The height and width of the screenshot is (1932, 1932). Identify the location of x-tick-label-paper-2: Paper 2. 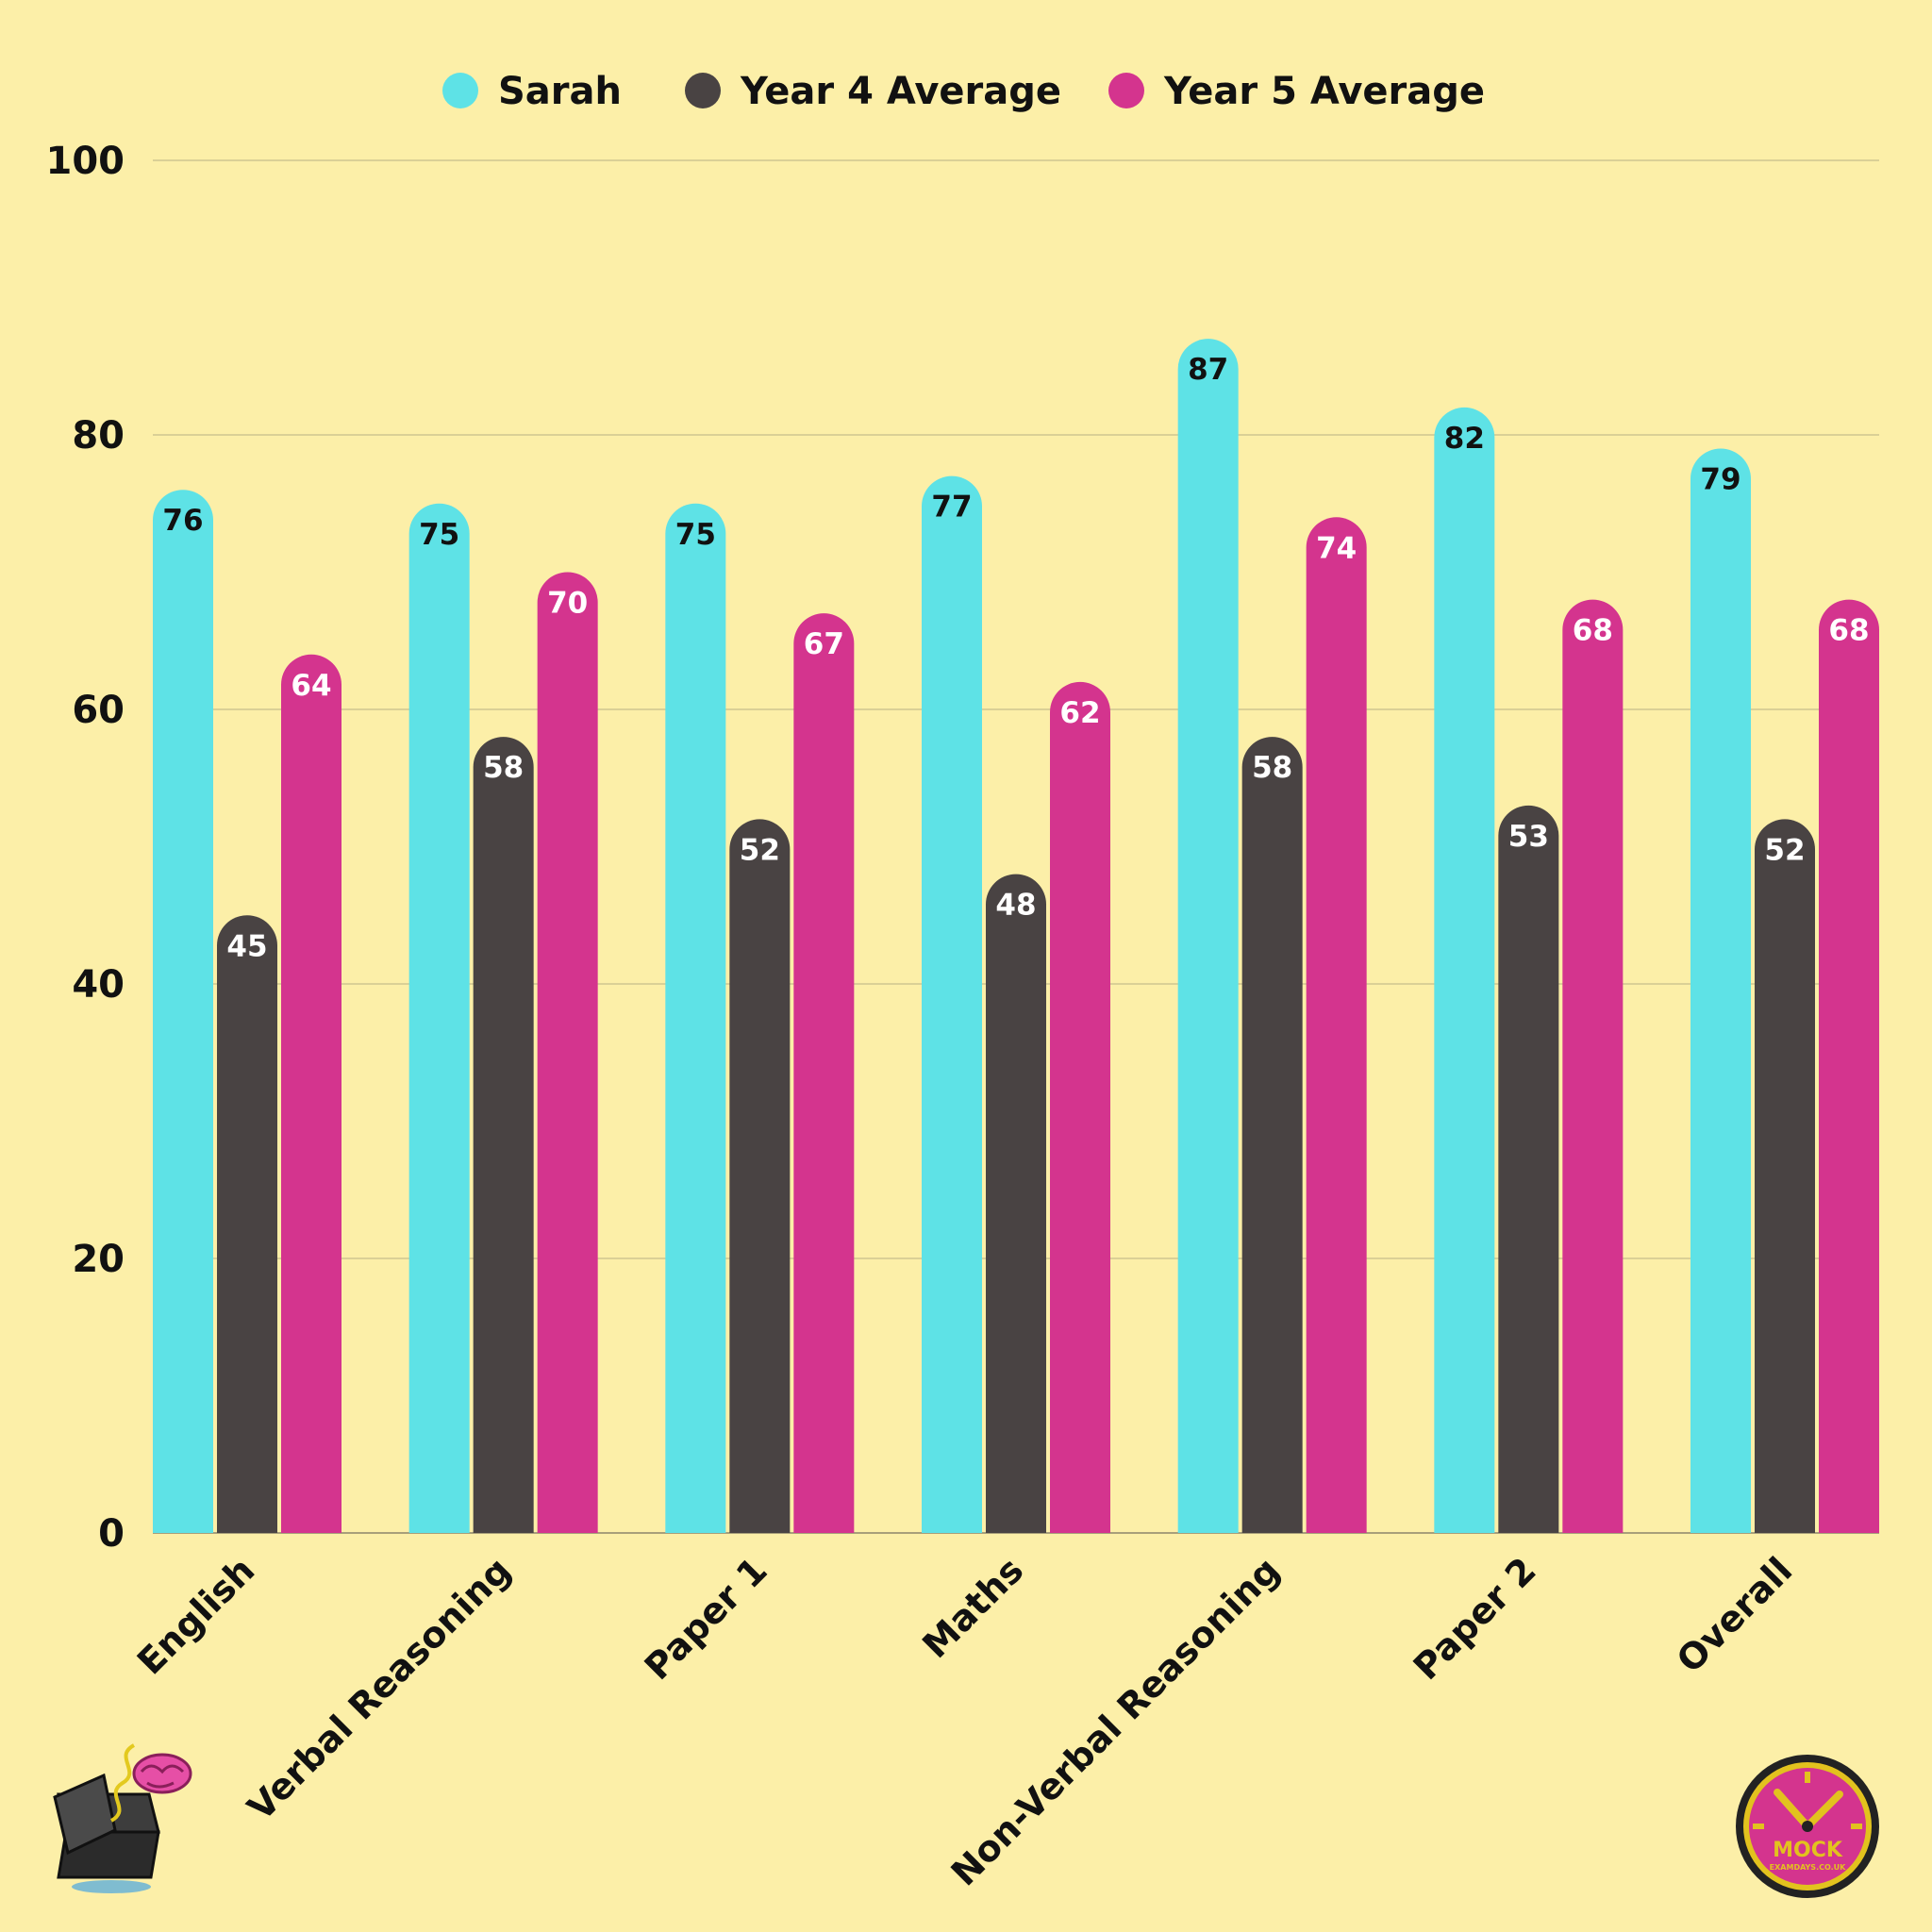
(1475, 1618).